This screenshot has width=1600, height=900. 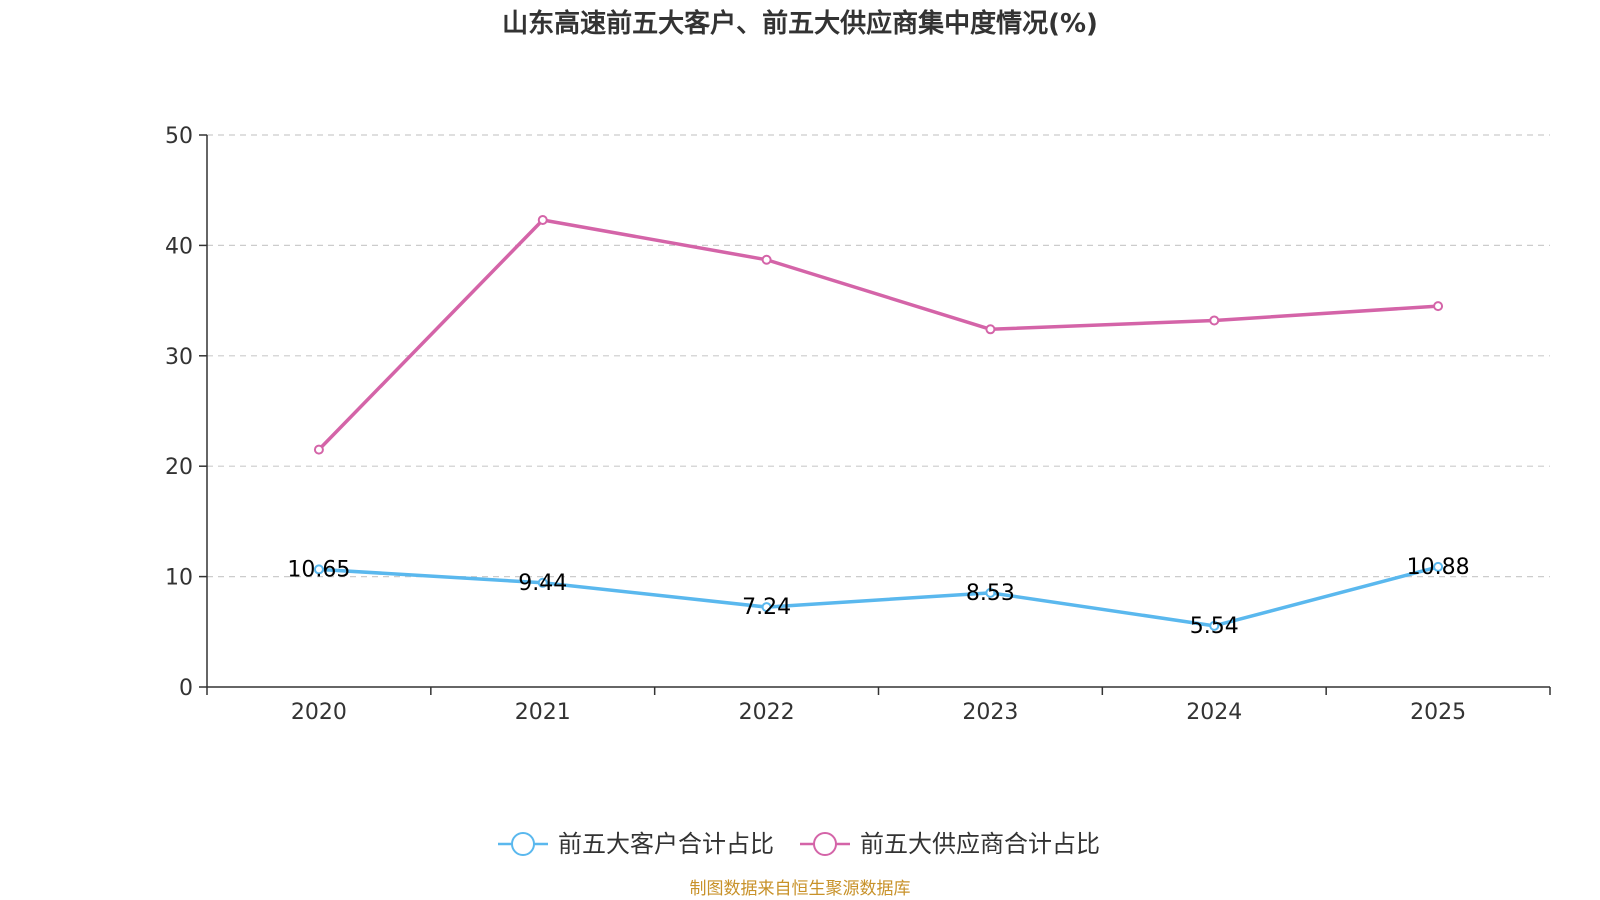 I want to click on data-labels: 10.65 9.44 7.24 8.53 5.54 10.88, so click(x=878, y=597).